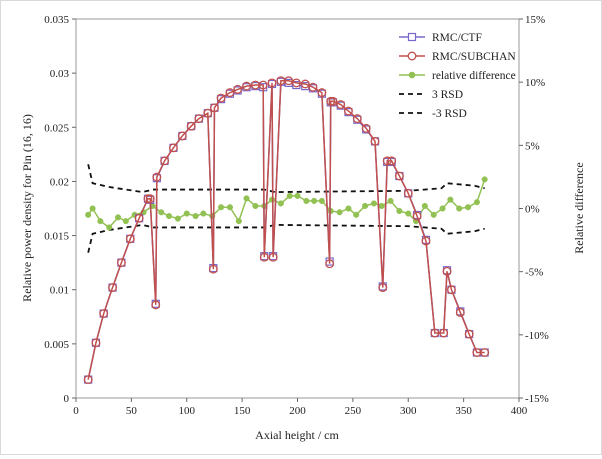 This screenshot has width=602, height=459. What do you see at coordinates (532, 210) in the screenshot?
I see `y2-tick-label: 0%` at bounding box center [532, 210].